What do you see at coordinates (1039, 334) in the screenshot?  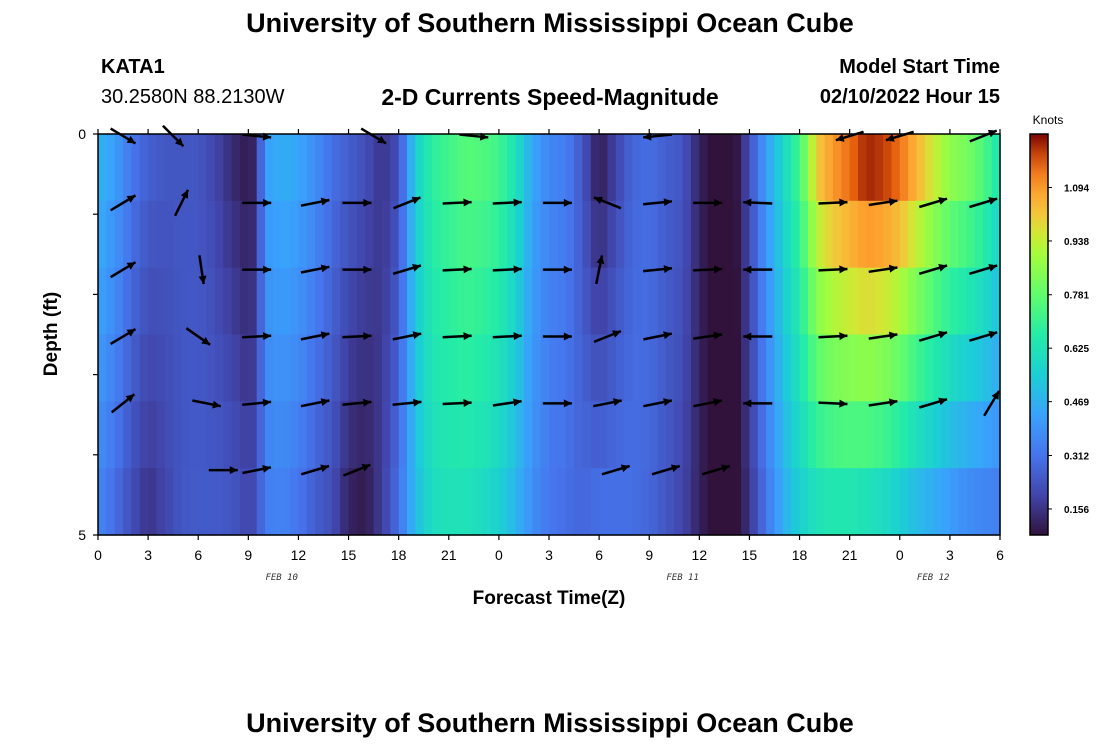 I see `colorbar-bar` at bounding box center [1039, 334].